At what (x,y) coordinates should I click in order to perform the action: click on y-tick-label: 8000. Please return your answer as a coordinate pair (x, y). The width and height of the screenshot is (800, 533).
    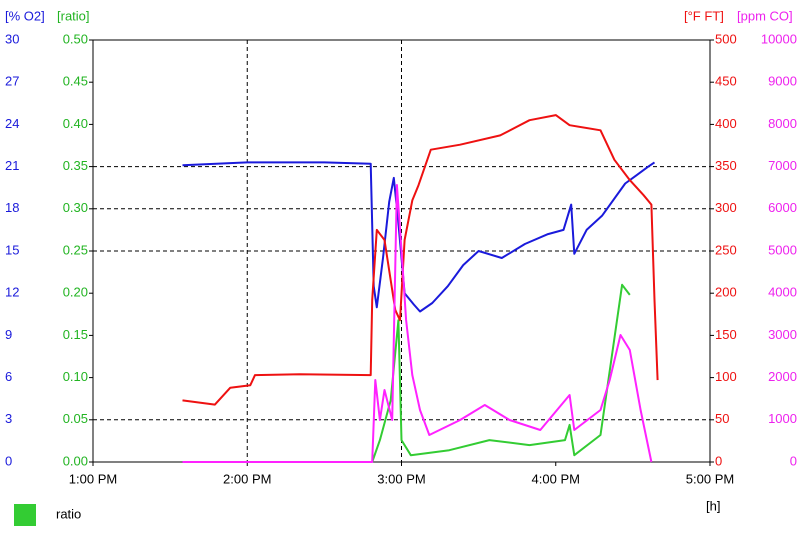
    Looking at the image, I should click on (782, 123).